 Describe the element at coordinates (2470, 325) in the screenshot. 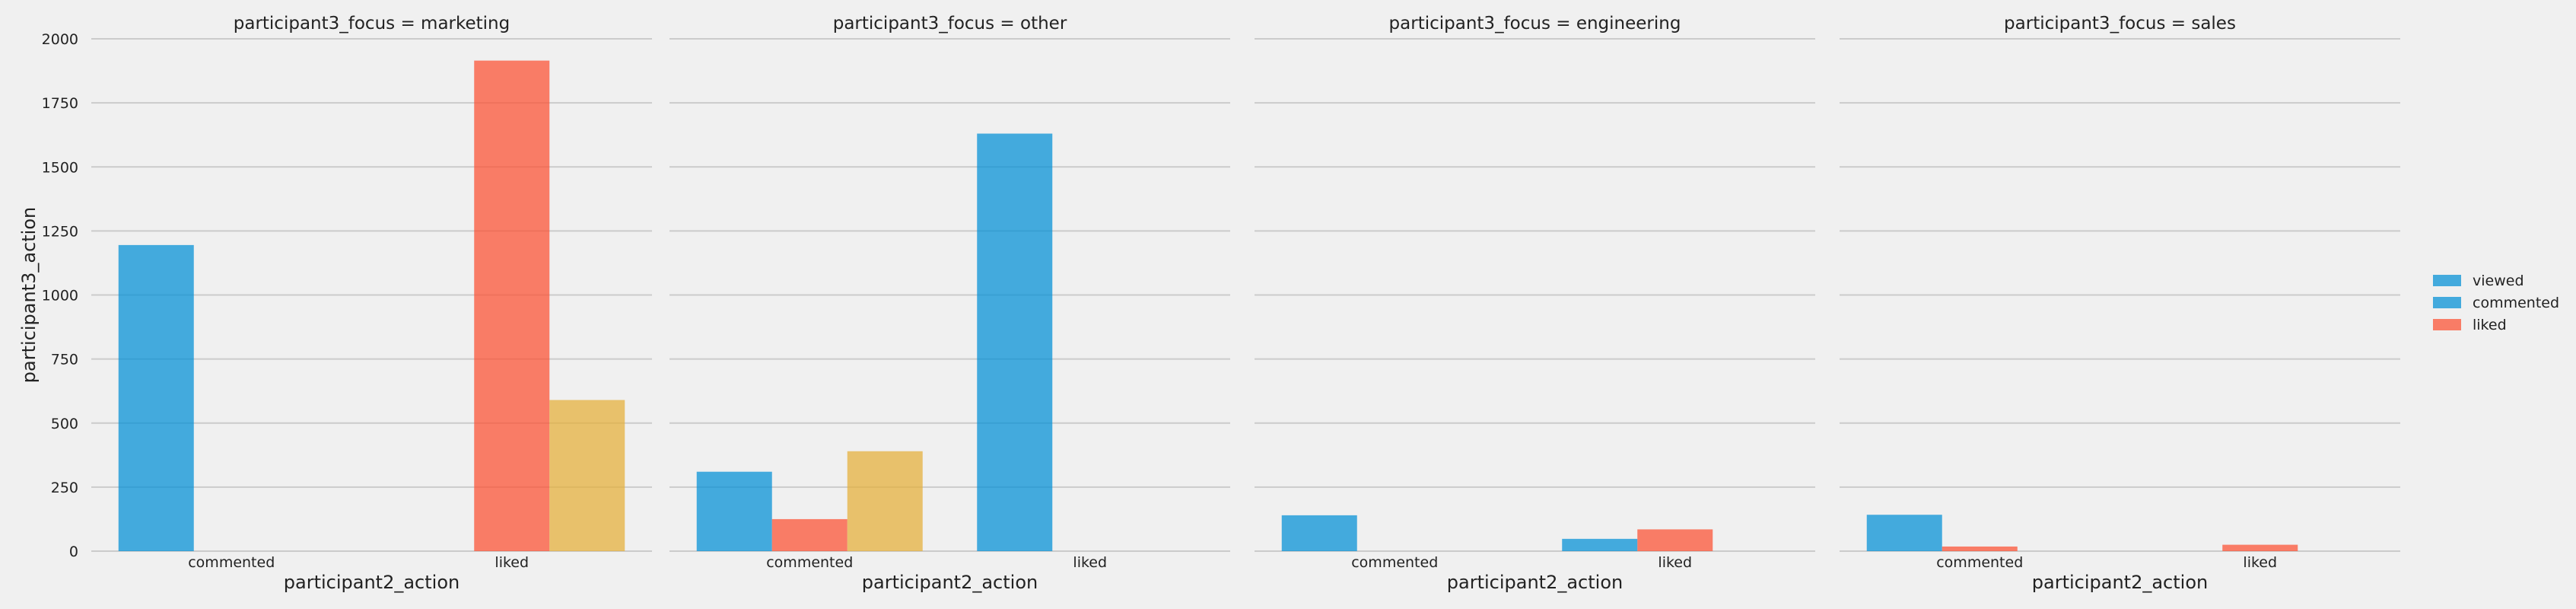

I see `legend-item-liked: liked` at that location.